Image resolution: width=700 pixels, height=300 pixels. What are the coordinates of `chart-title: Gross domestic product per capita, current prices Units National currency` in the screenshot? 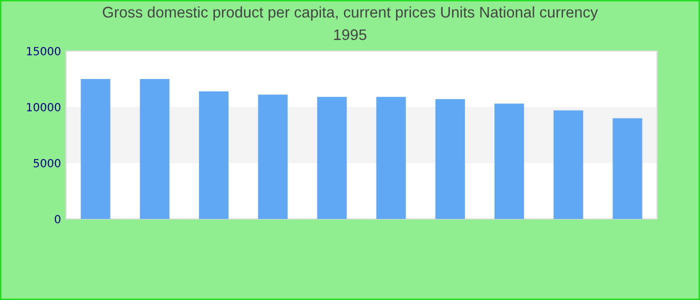 It's located at (350, 13).